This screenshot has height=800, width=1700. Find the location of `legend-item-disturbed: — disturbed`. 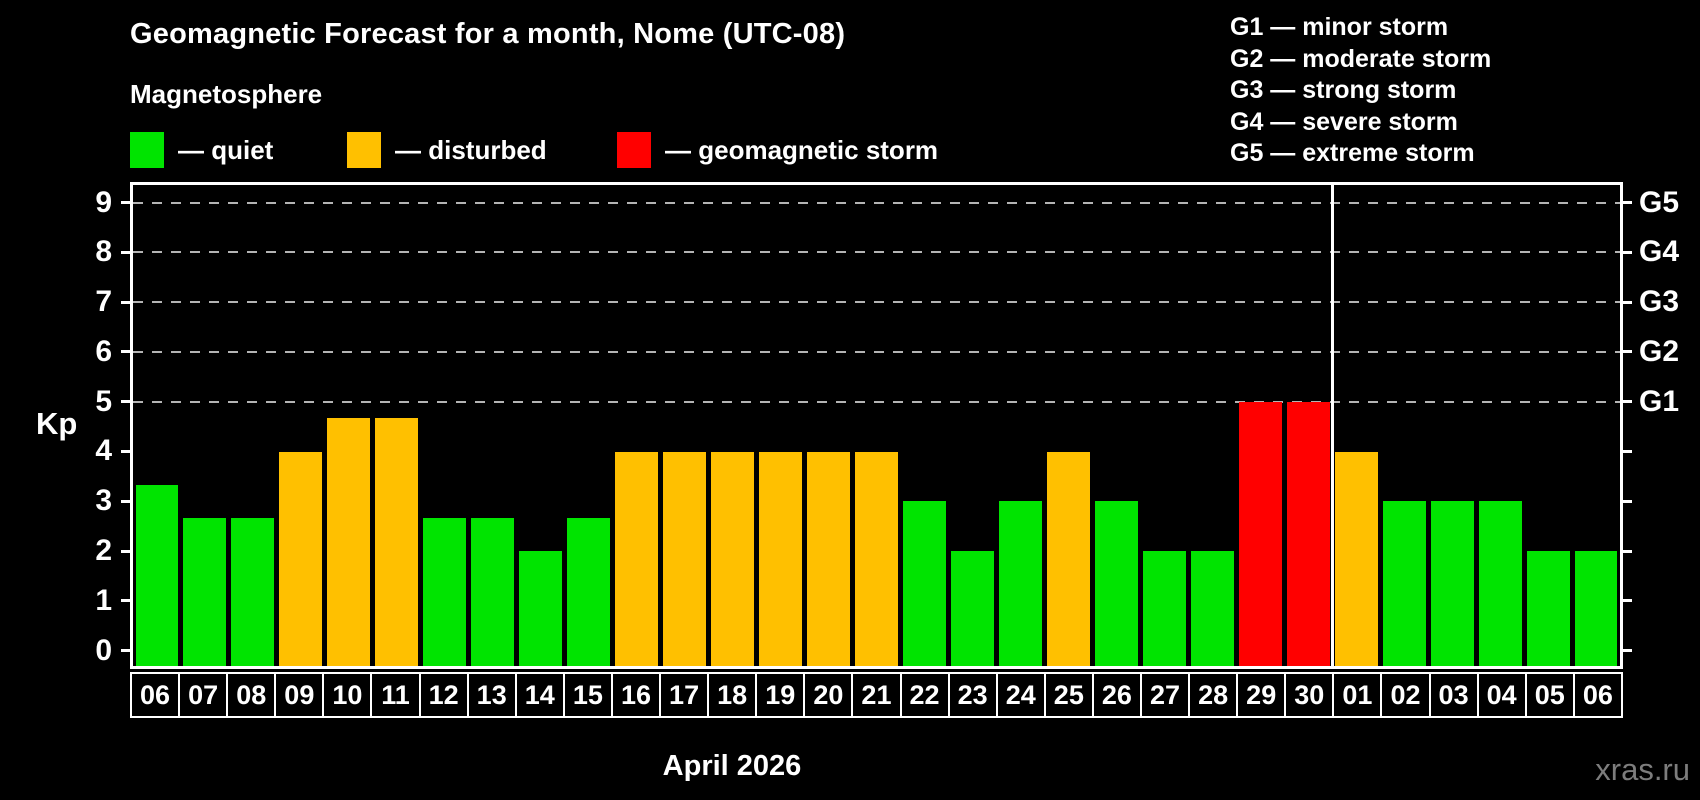

legend-item-disturbed: — disturbed is located at coordinates (447, 150).